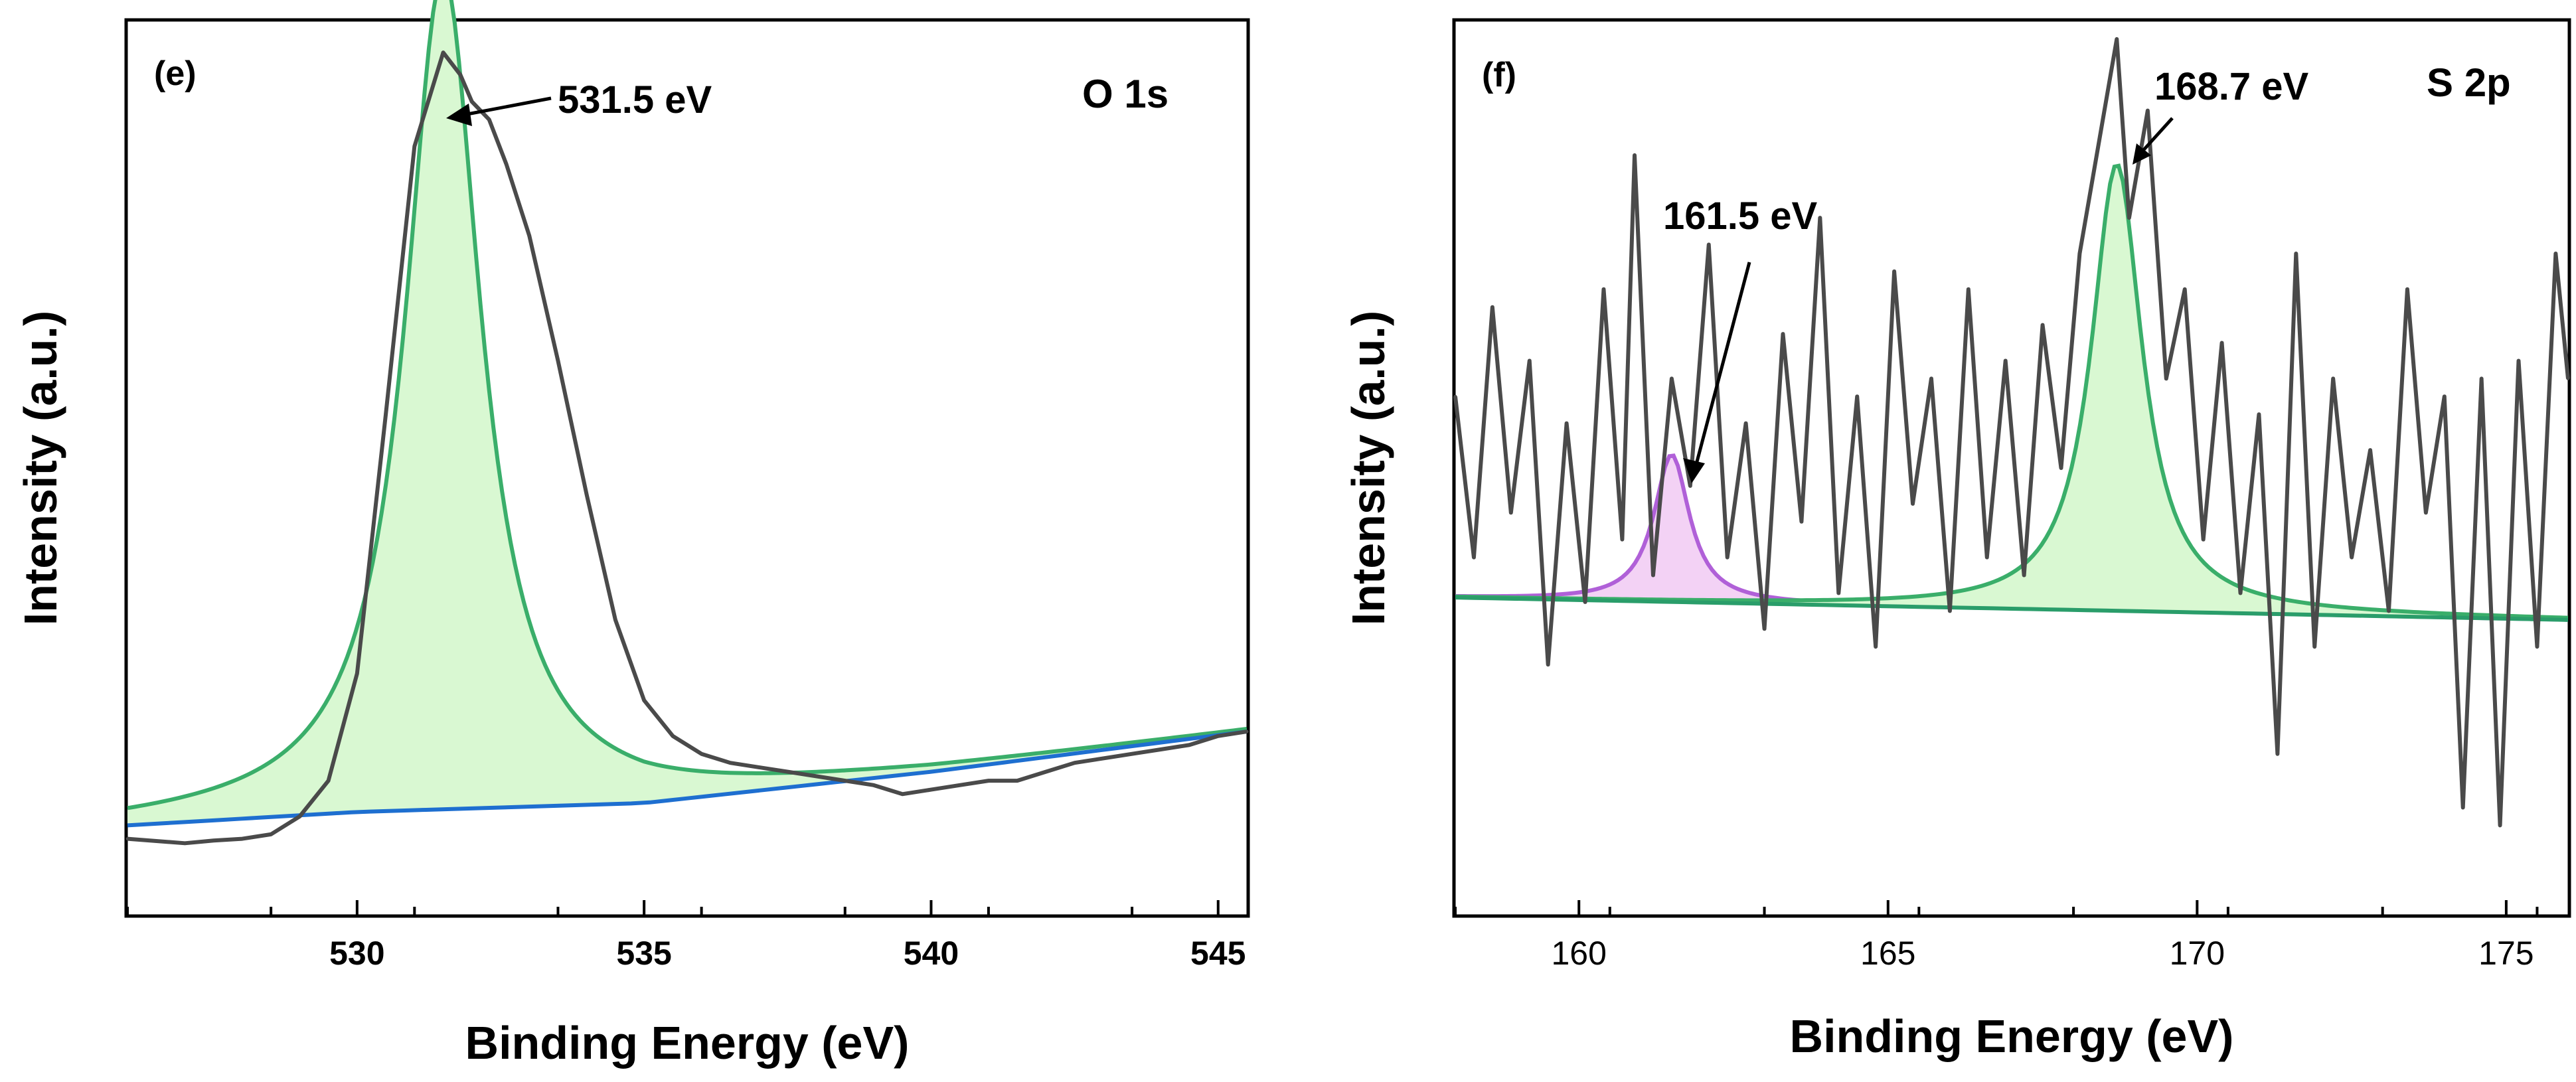  Describe the element at coordinates (1996, 936) in the screenshot. I see `x-ticks-f: 160 165 170 175` at that location.